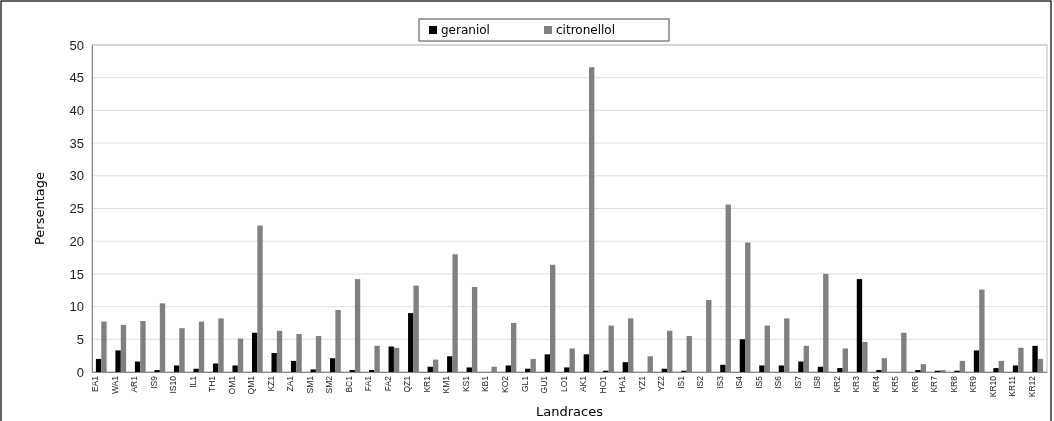  What do you see at coordinates (153, 382) in the screenshot?
I see `x-tick-label: IS9` at bounding box center [153, 382].